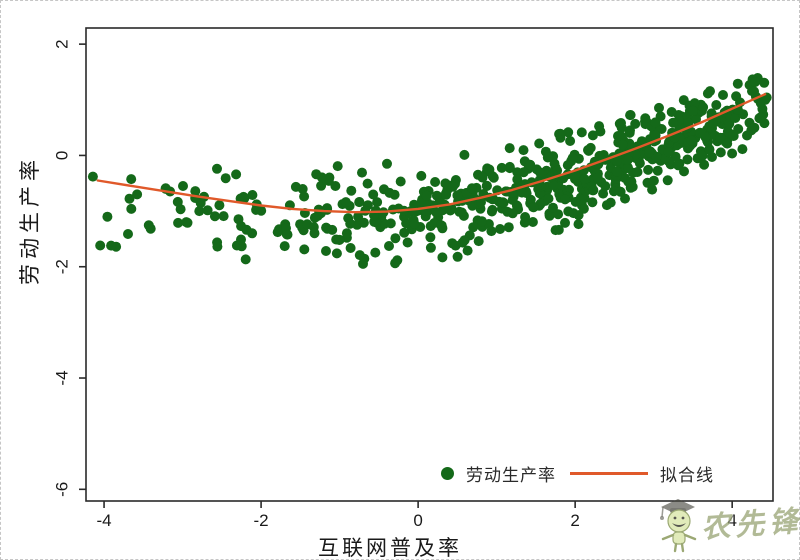 The image size is (800, 560). Describe the element at coordinates (61, 43) in the screenshot. I see `y-tick-label: 2` at that location.